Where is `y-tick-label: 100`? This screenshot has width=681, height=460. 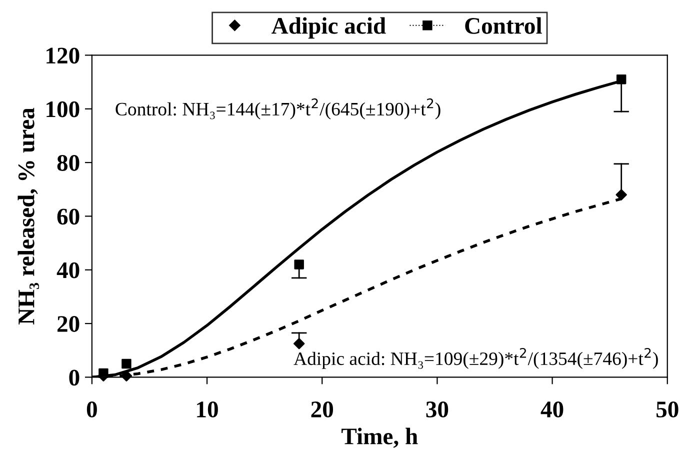 y-tick-label: 100 is located at coordinates (63, 109).